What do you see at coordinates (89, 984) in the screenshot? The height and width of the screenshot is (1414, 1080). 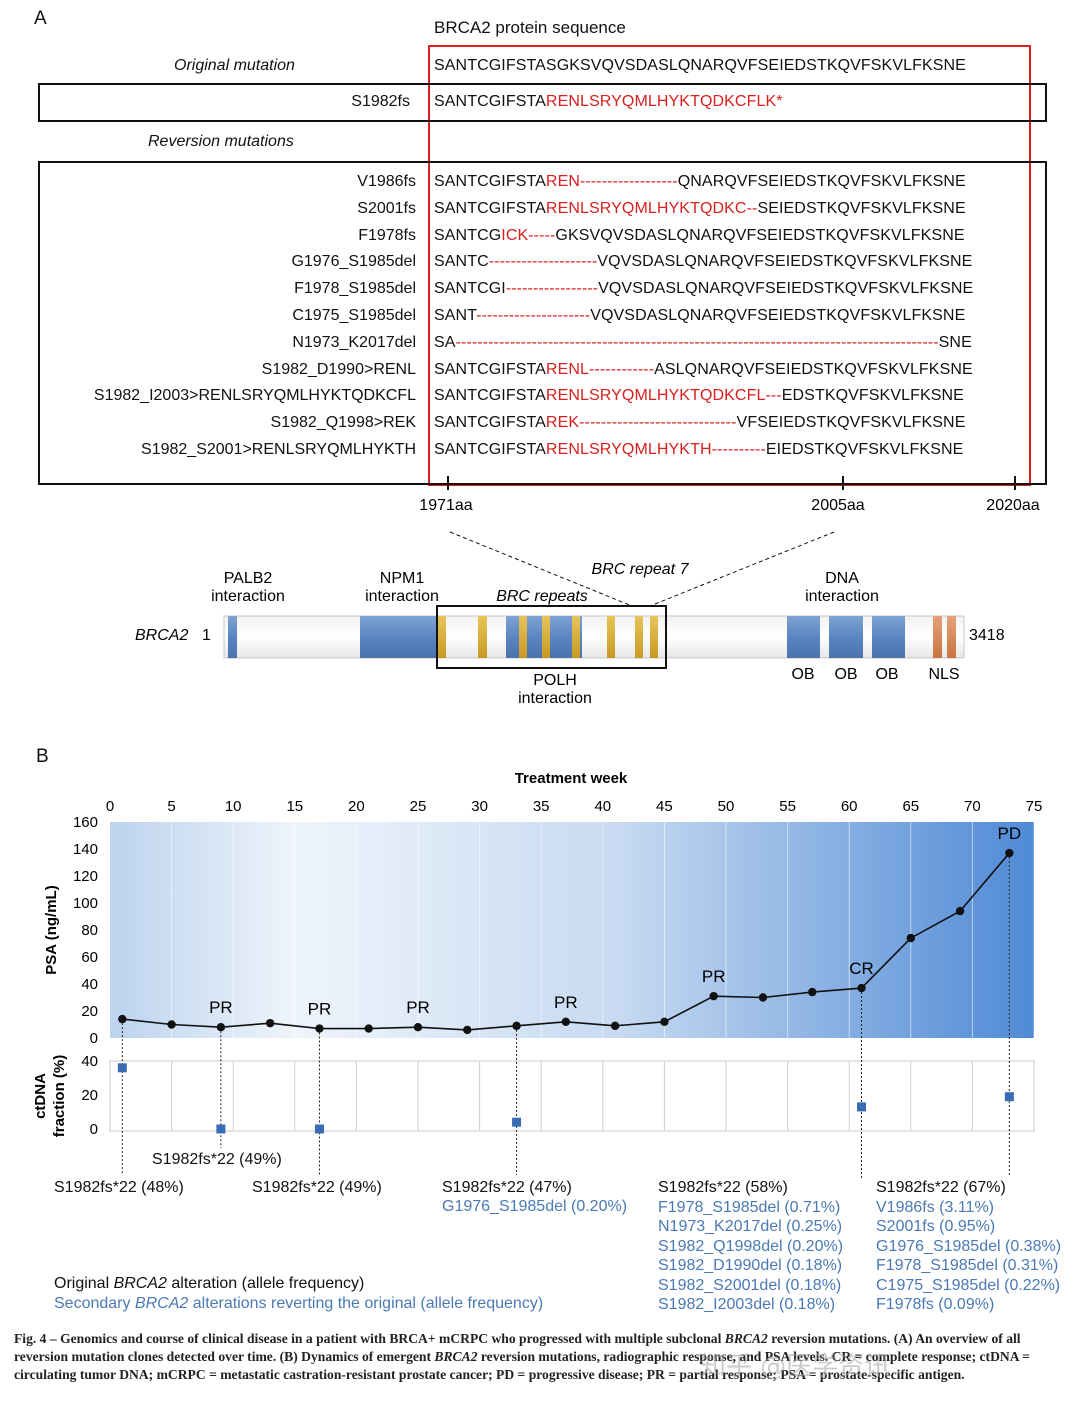 I see `psa-y-tick-label: 40` at bounding box center [89, 984].